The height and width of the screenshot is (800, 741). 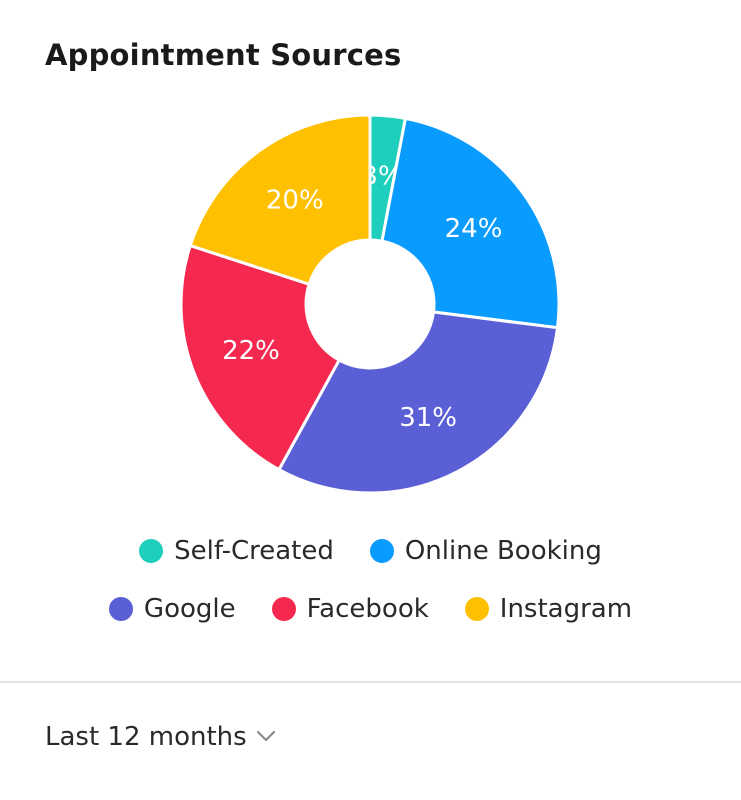 I want to click on legend-item-instagram: Instagram, so click(x=548, y=609).